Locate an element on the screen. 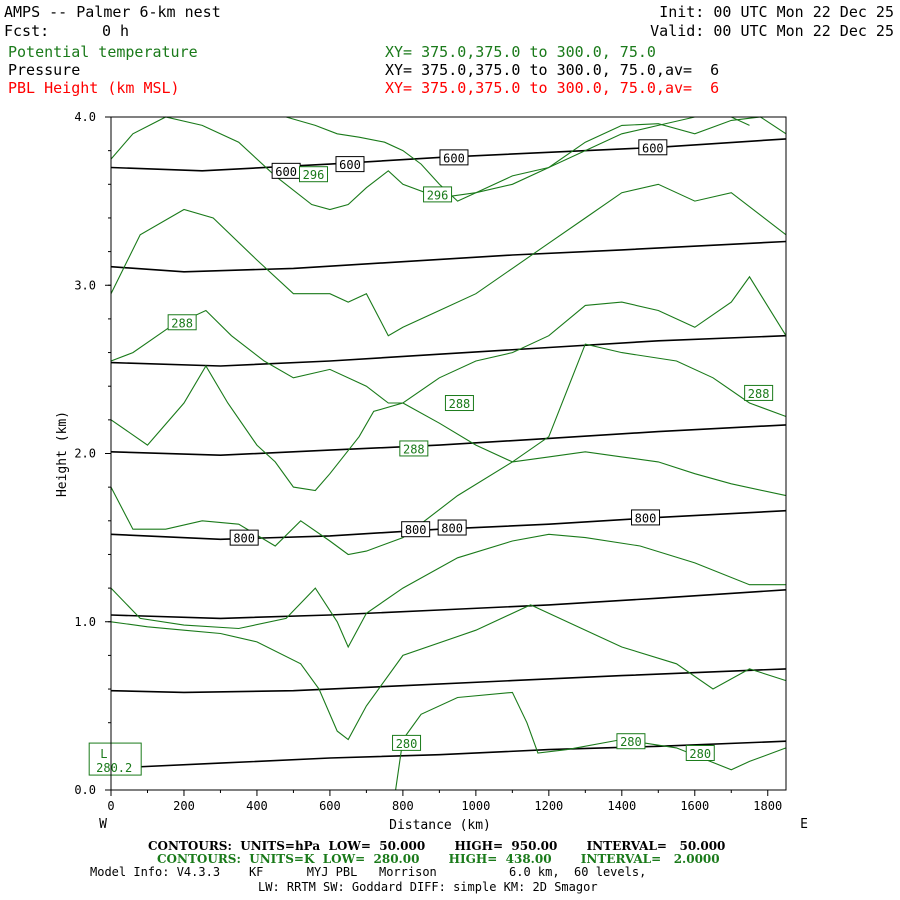 Image resolution: width=900 pixels, height=900 pixels. pressure_850-line is located at coordinates (448, 604).